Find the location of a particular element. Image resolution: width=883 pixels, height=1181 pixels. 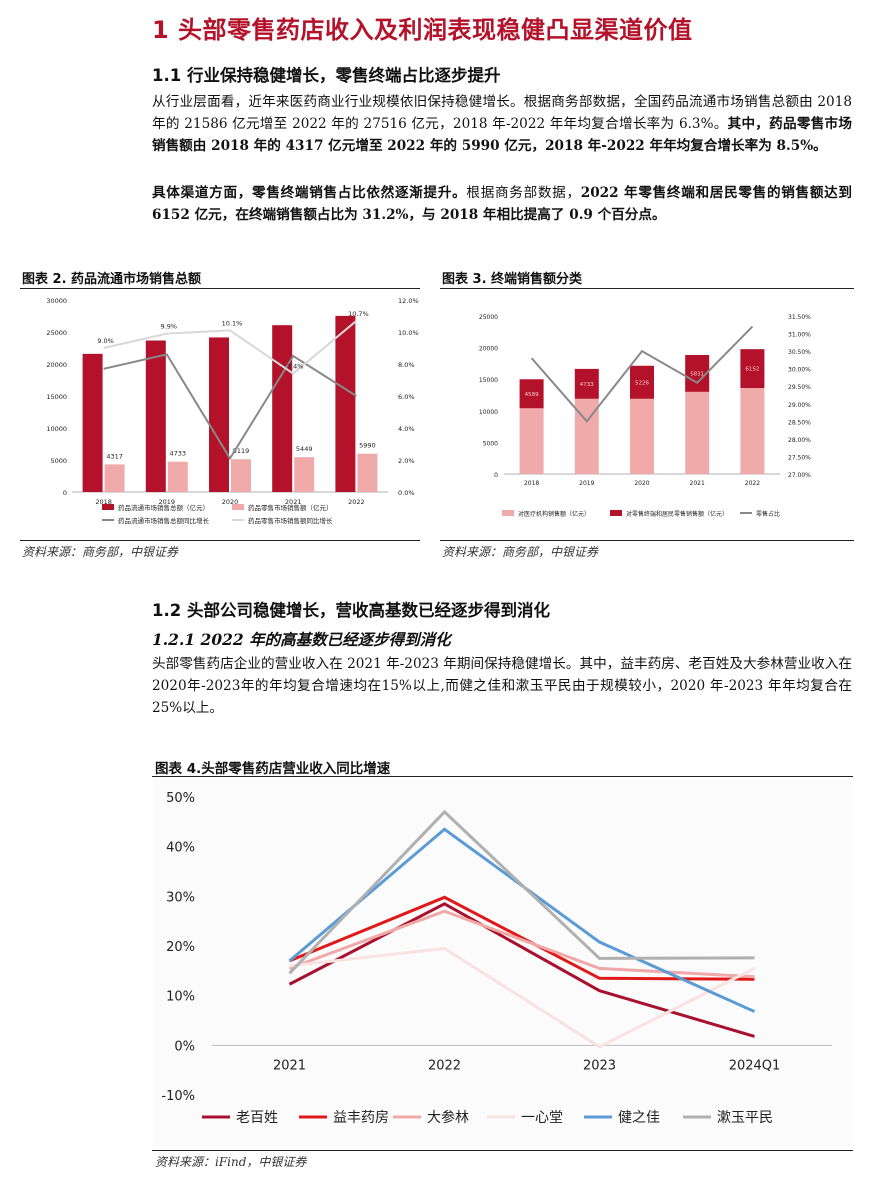

figure-3-title: 图表 3. 终端销售额分类 is located at coordinates (512, 279).